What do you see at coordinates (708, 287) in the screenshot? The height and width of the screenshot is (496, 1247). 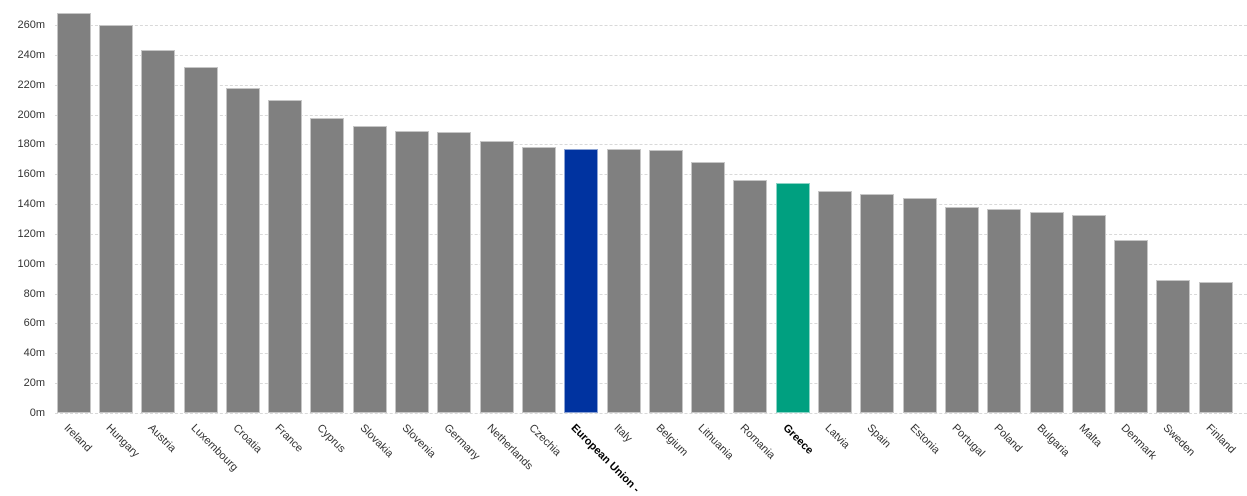 I see `bar-lithuania` at bounding box center [708, 287].